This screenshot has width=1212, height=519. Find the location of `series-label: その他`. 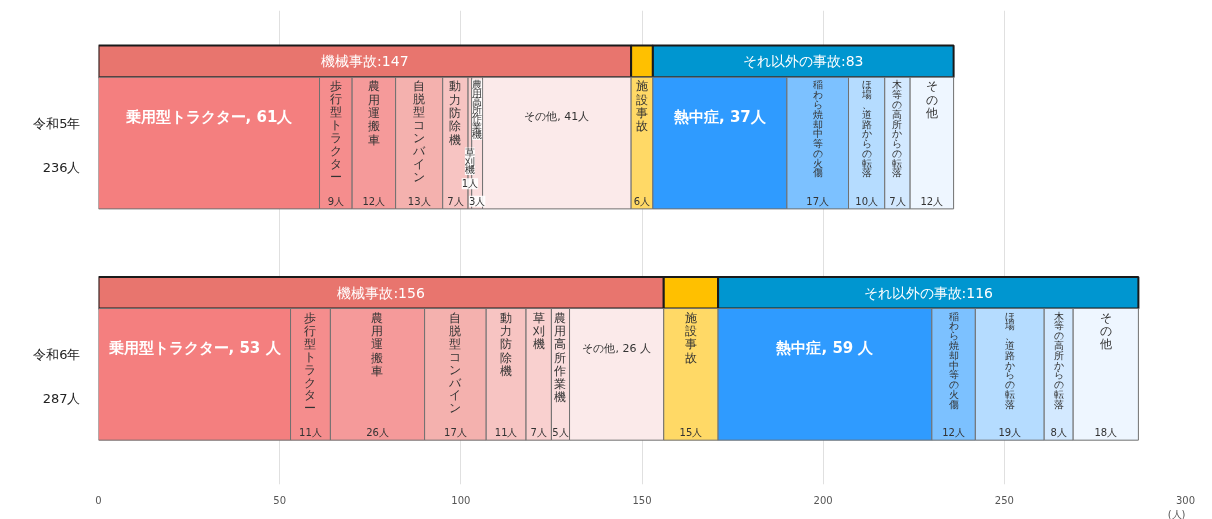

series-label: その他 is located at coordinates (1105, 331).